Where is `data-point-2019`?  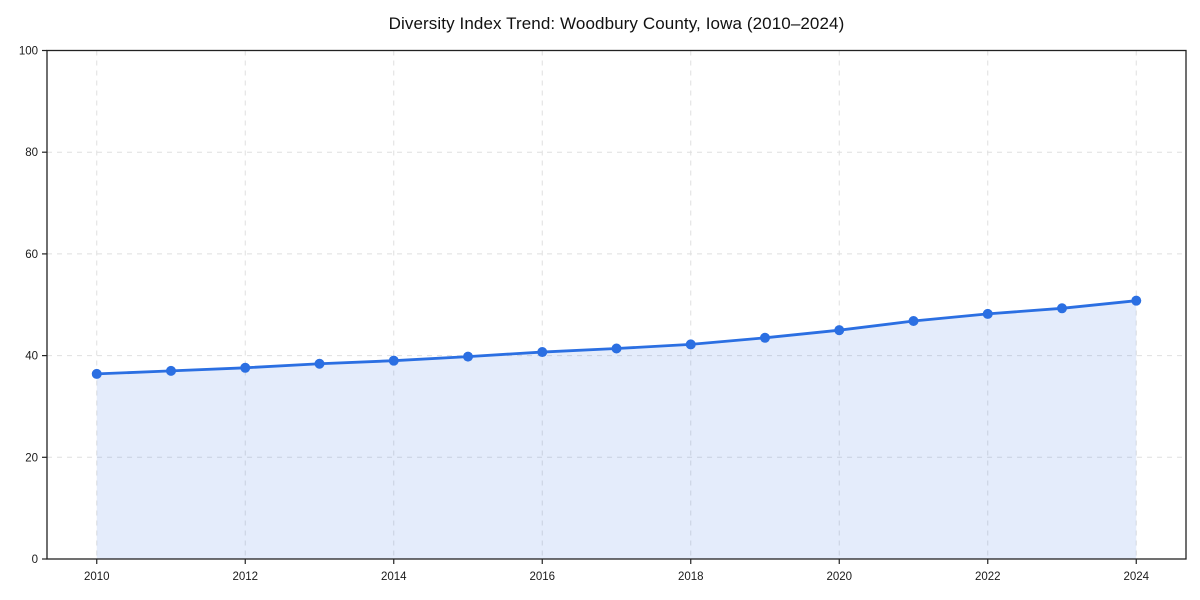
data-point-2019 is located at coordinates (765, 337).